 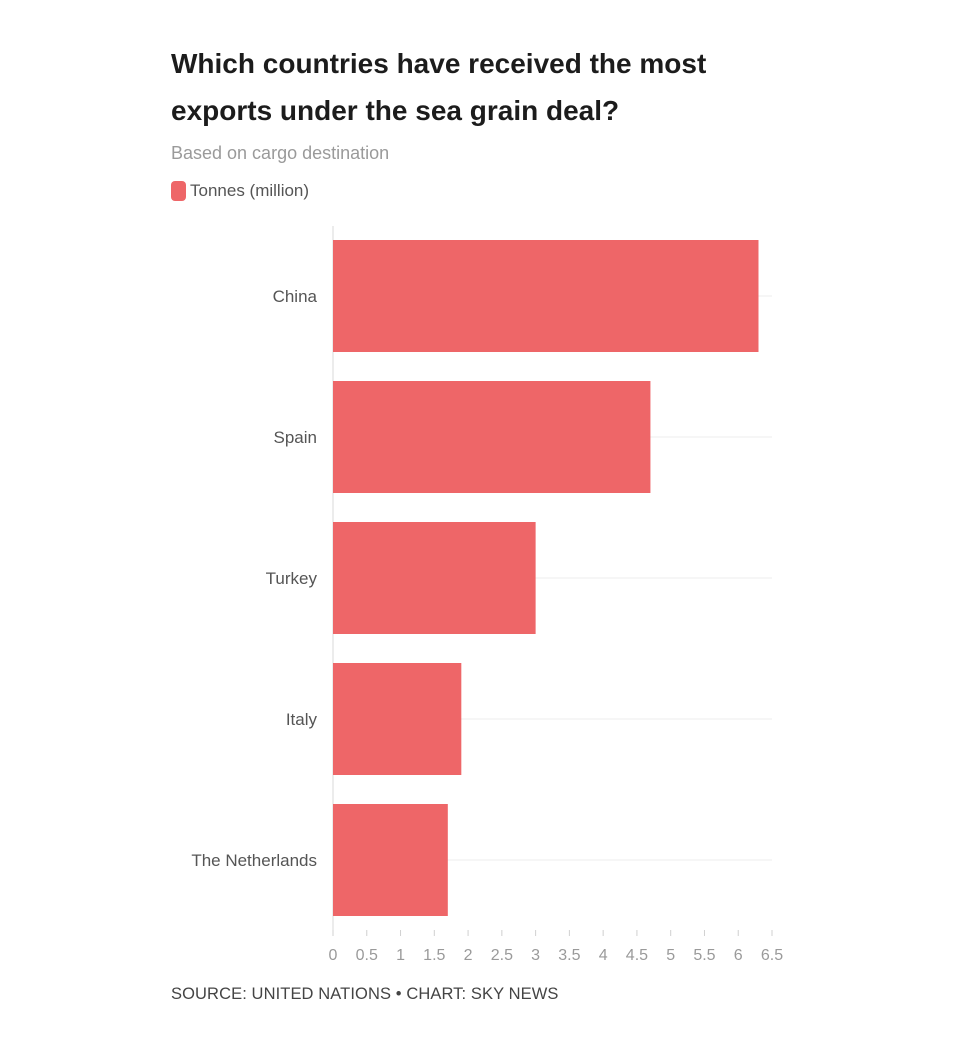 I want to click on x-tick-label: 2.5, so click(x=502, y=955).